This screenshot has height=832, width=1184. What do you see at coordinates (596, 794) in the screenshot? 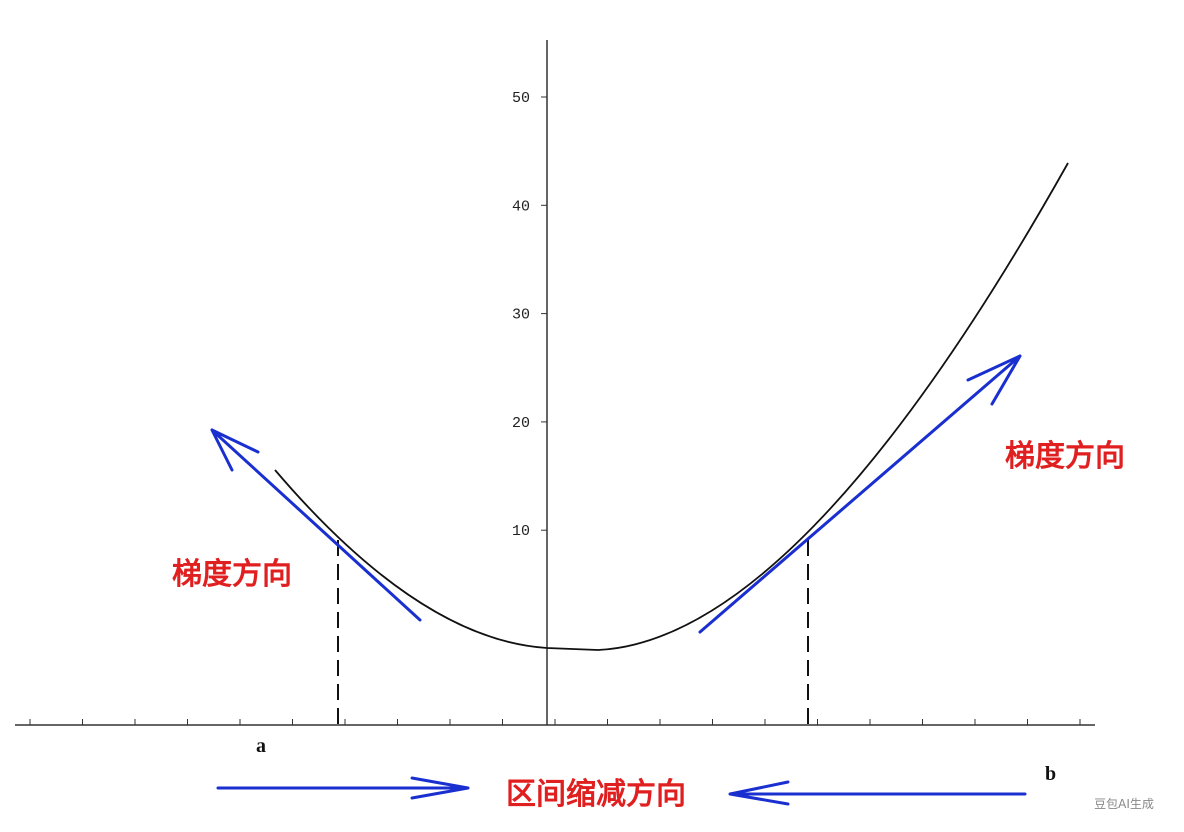
I see `interval-label: 区间缩减方向` at bounding box center [596, 794].